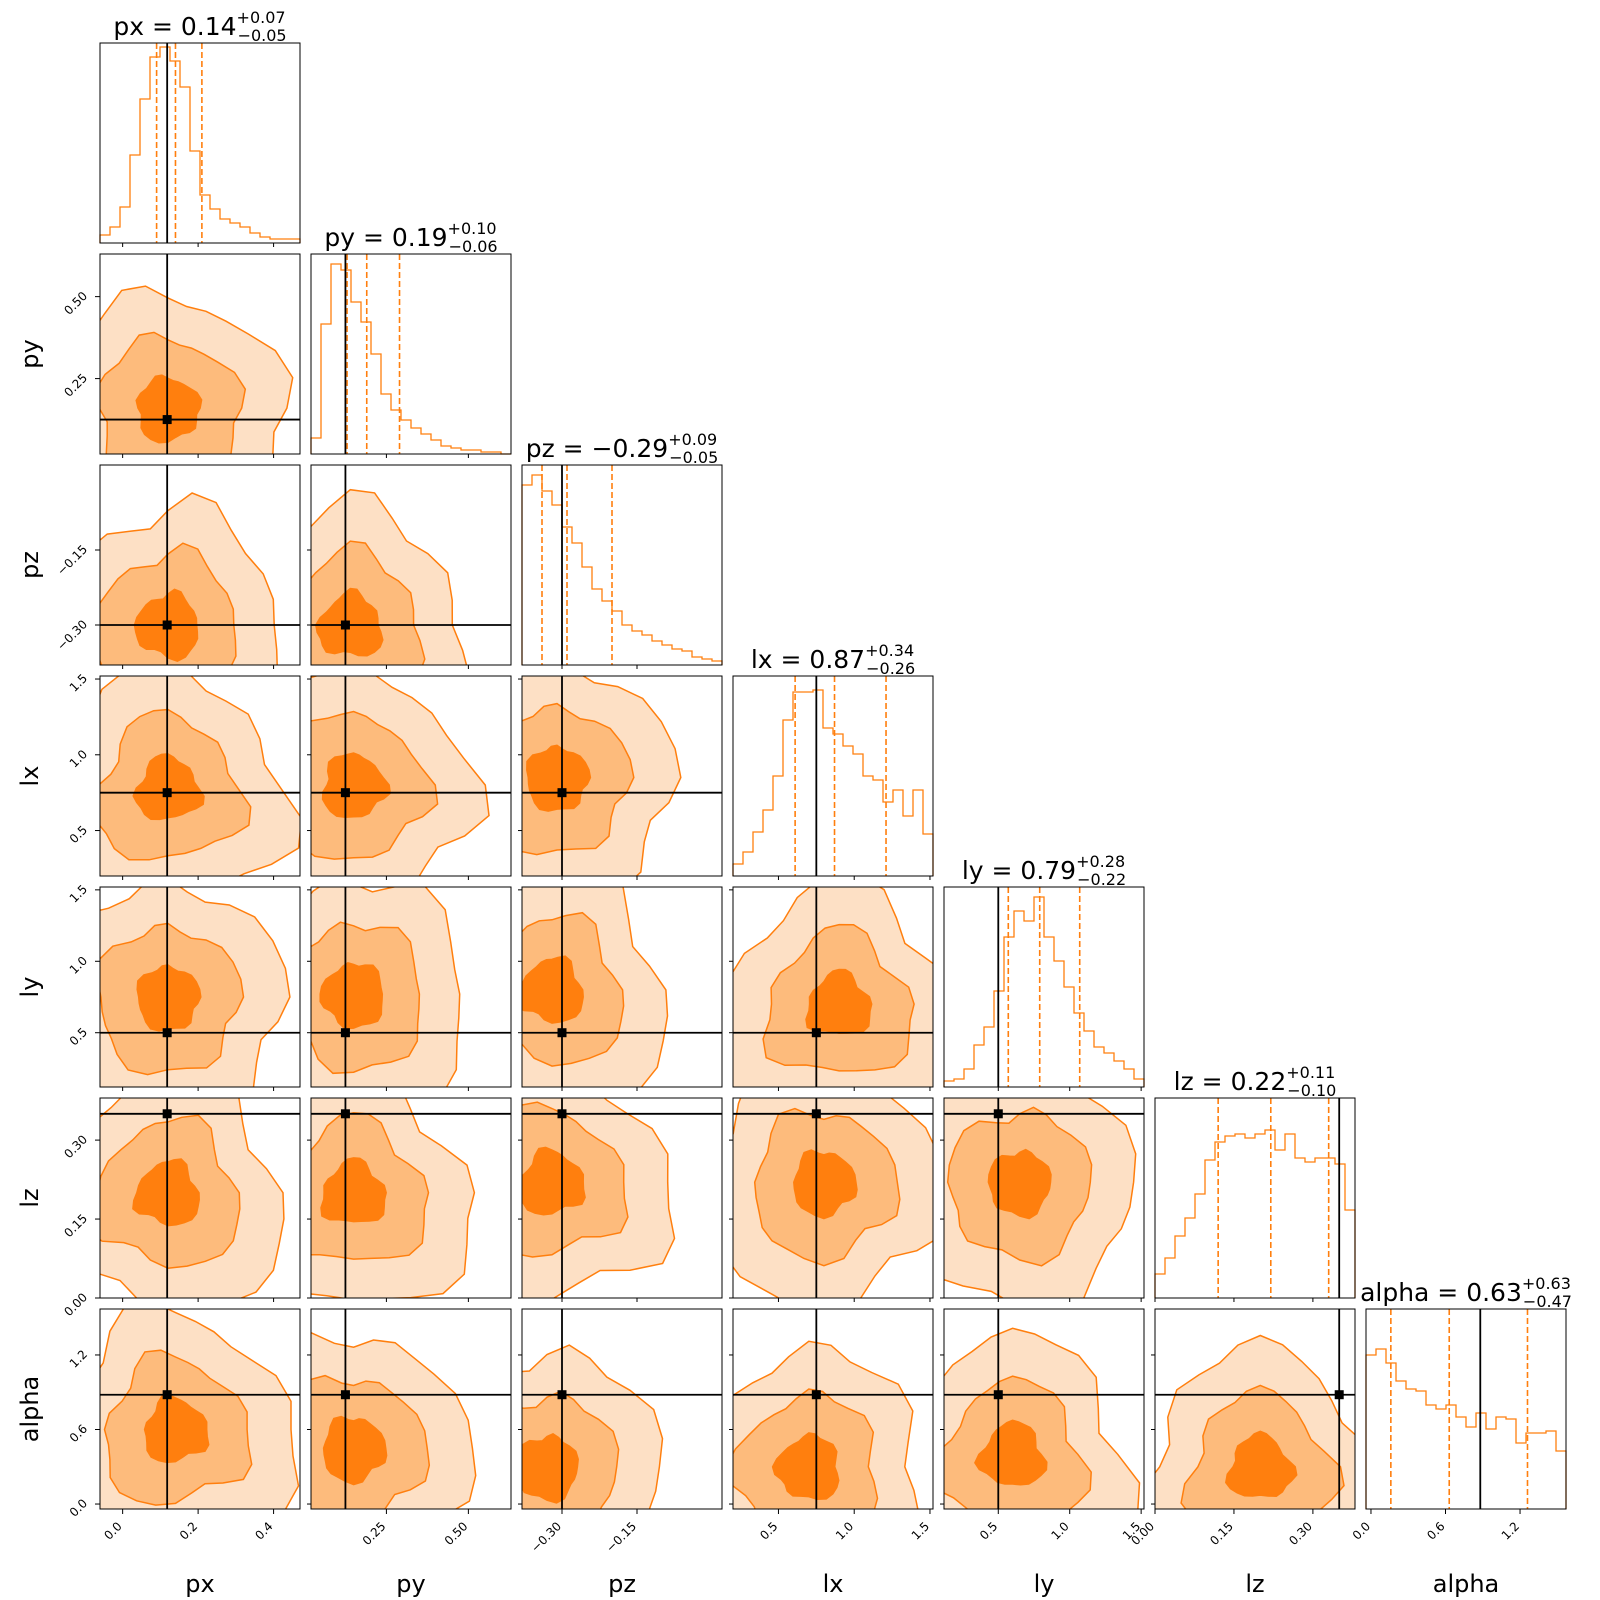 The width and height of the screenshot is (1600, 1600). Describe the element at coordinates (1510, 1530) in the screenshot. I see `x-tick-label-alpha: 1.2` at that location.